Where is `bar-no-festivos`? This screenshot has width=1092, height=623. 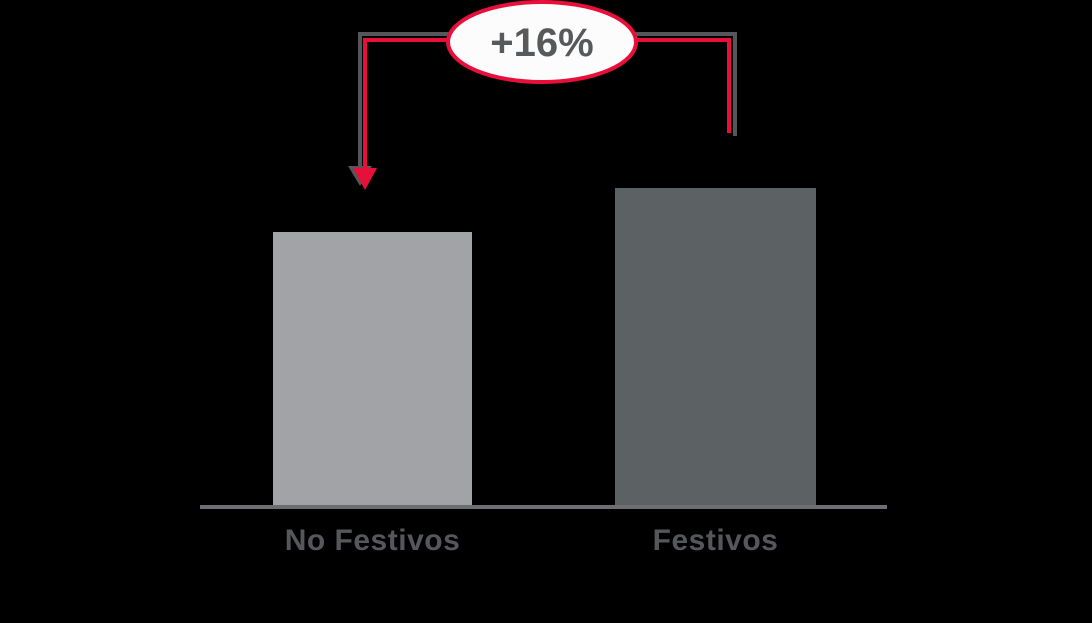 bar-no-festivos is located at coordinates (372, 370).